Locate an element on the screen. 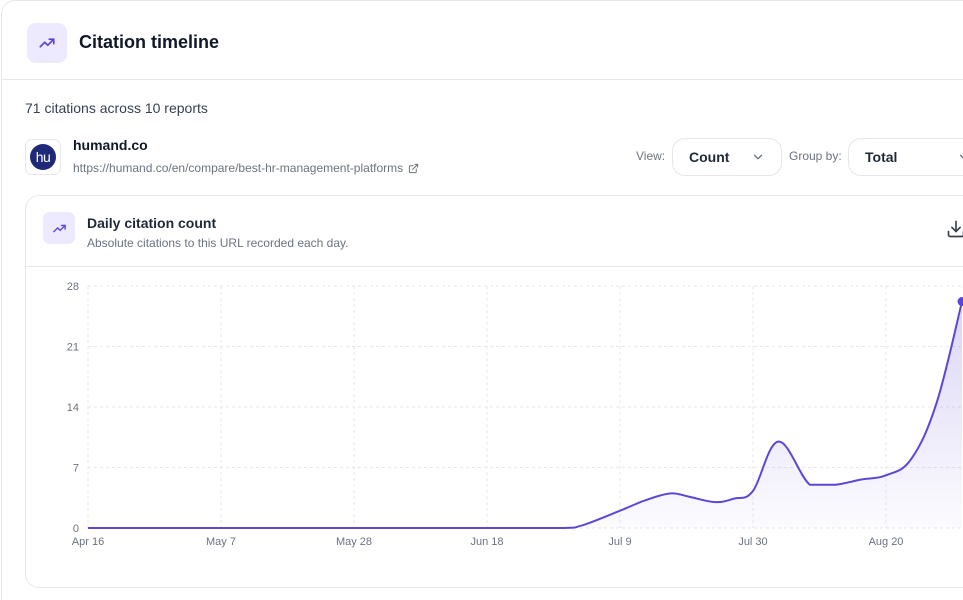  page-title: Citation timeline is located at coordinates (149, 42).